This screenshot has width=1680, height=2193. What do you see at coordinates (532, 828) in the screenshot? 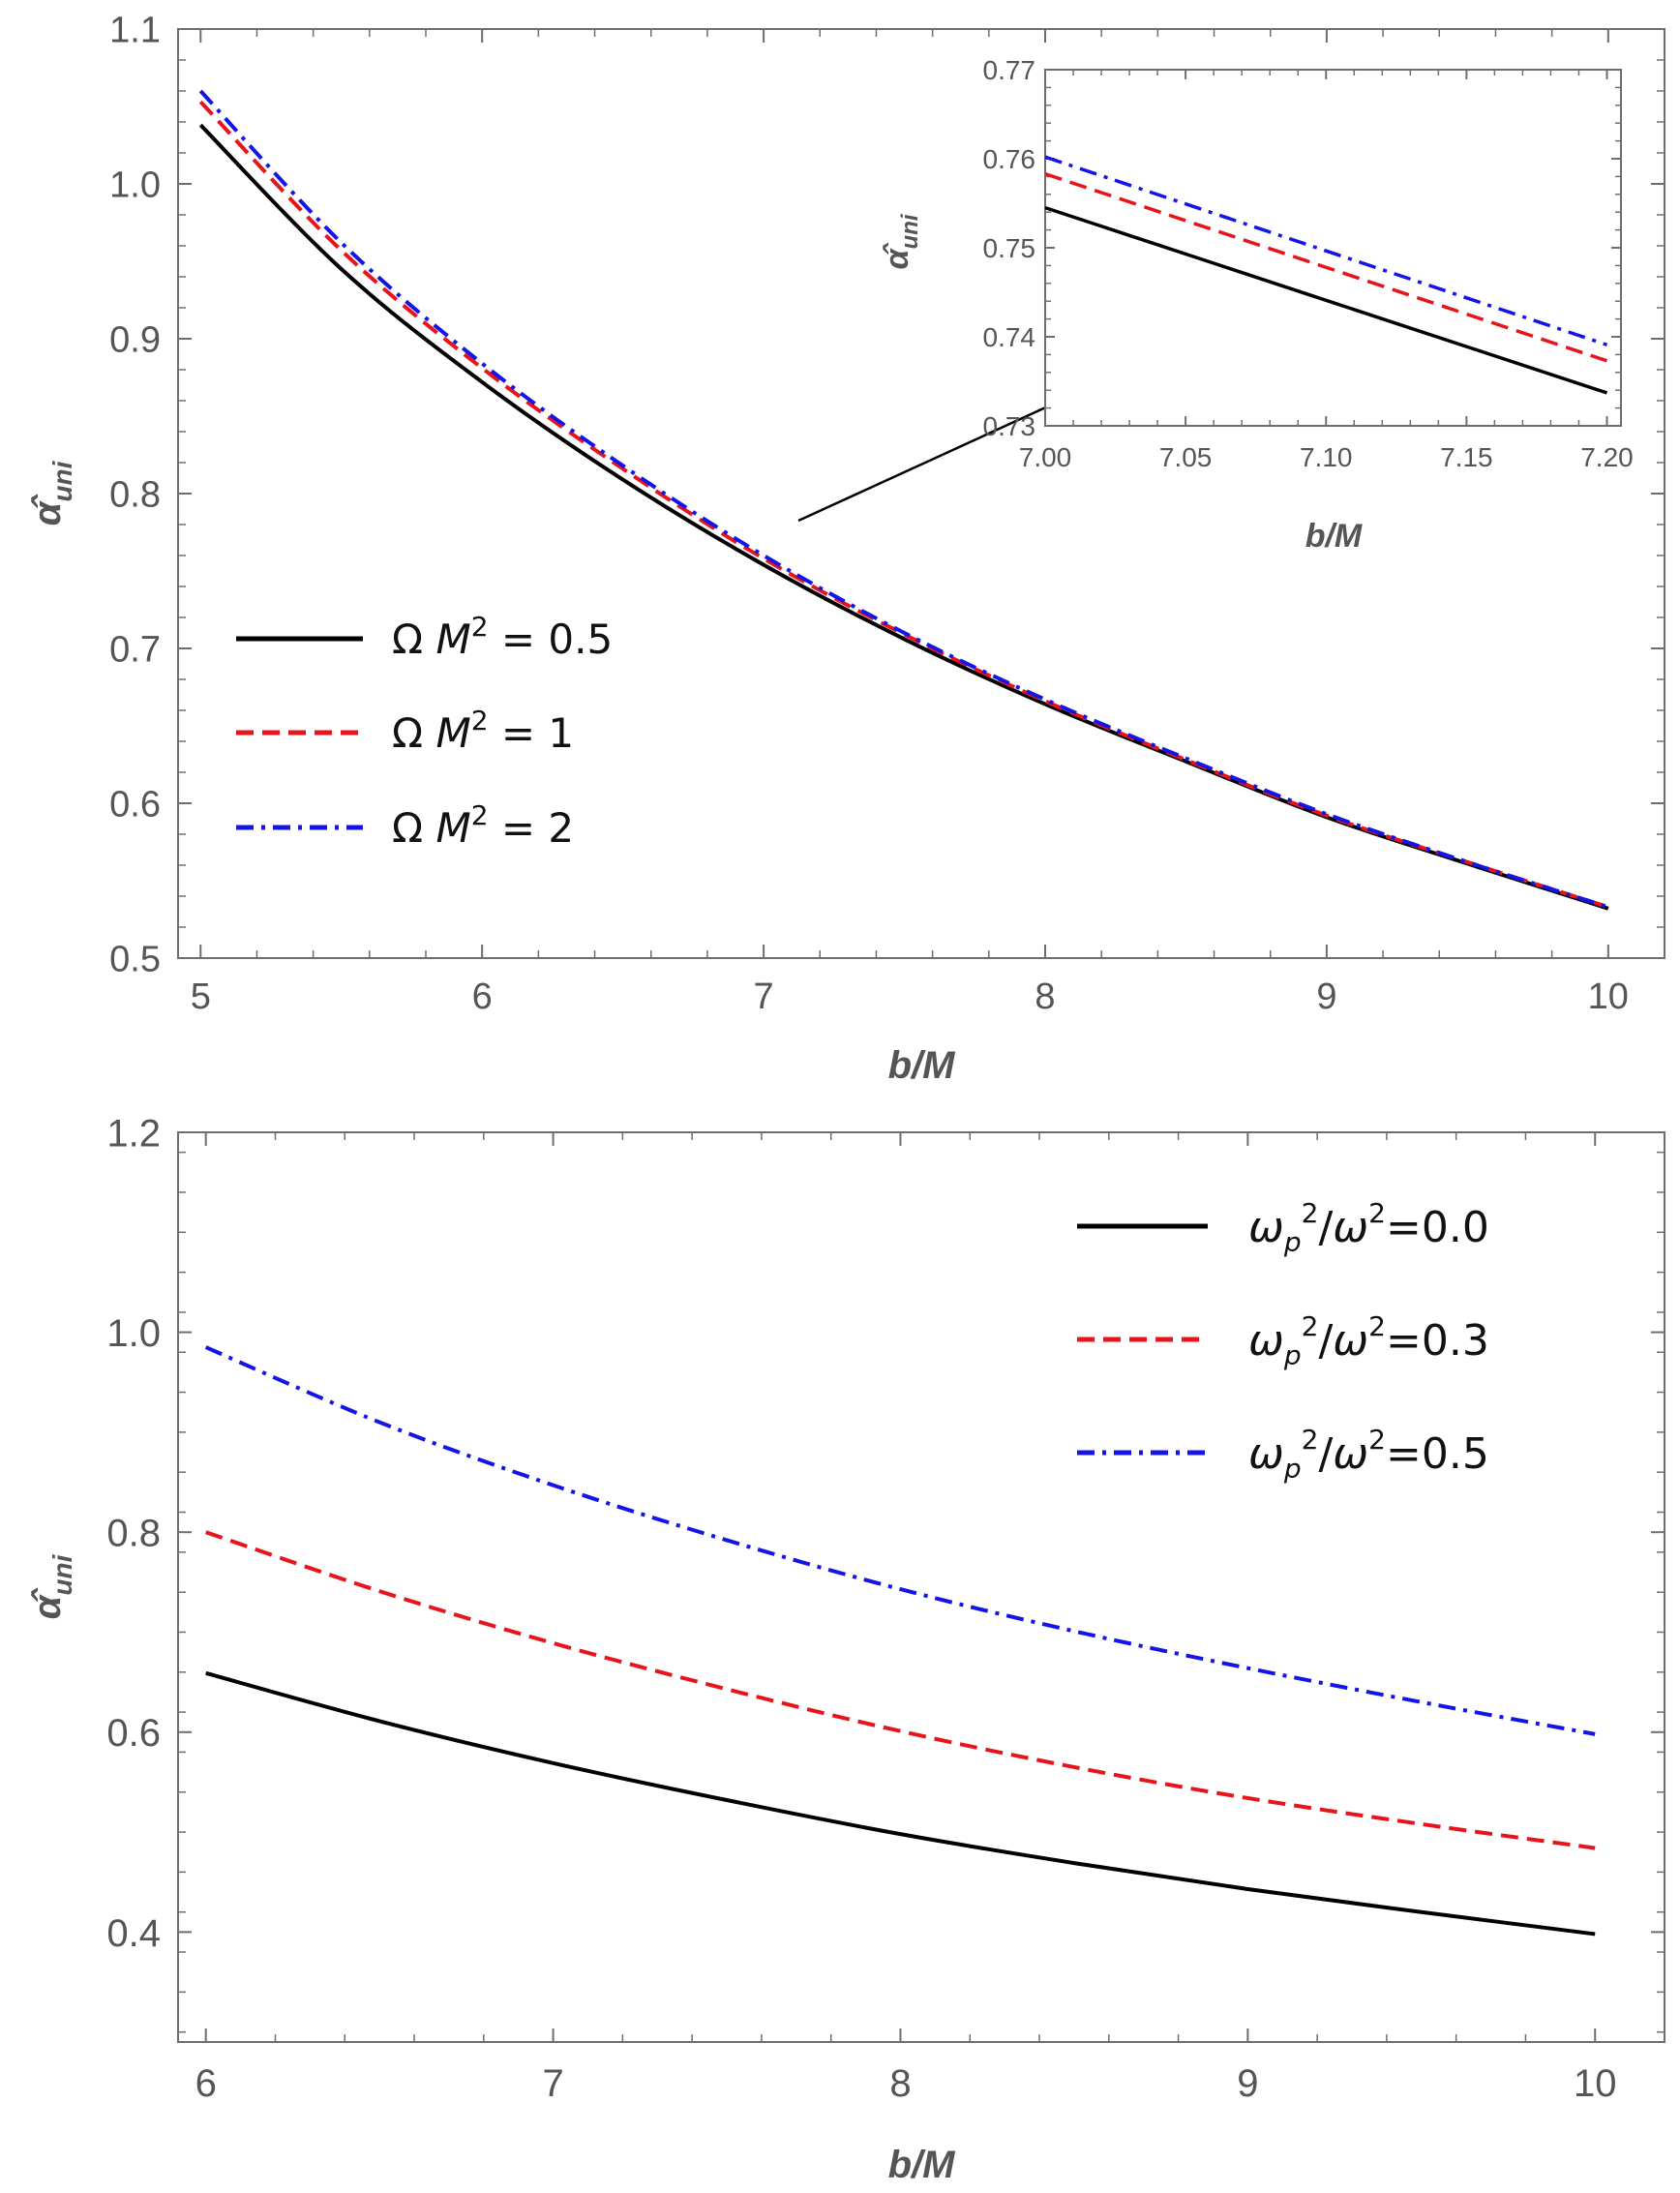
I see `legend-suffix: = 2` at bounding box center [532, 828].